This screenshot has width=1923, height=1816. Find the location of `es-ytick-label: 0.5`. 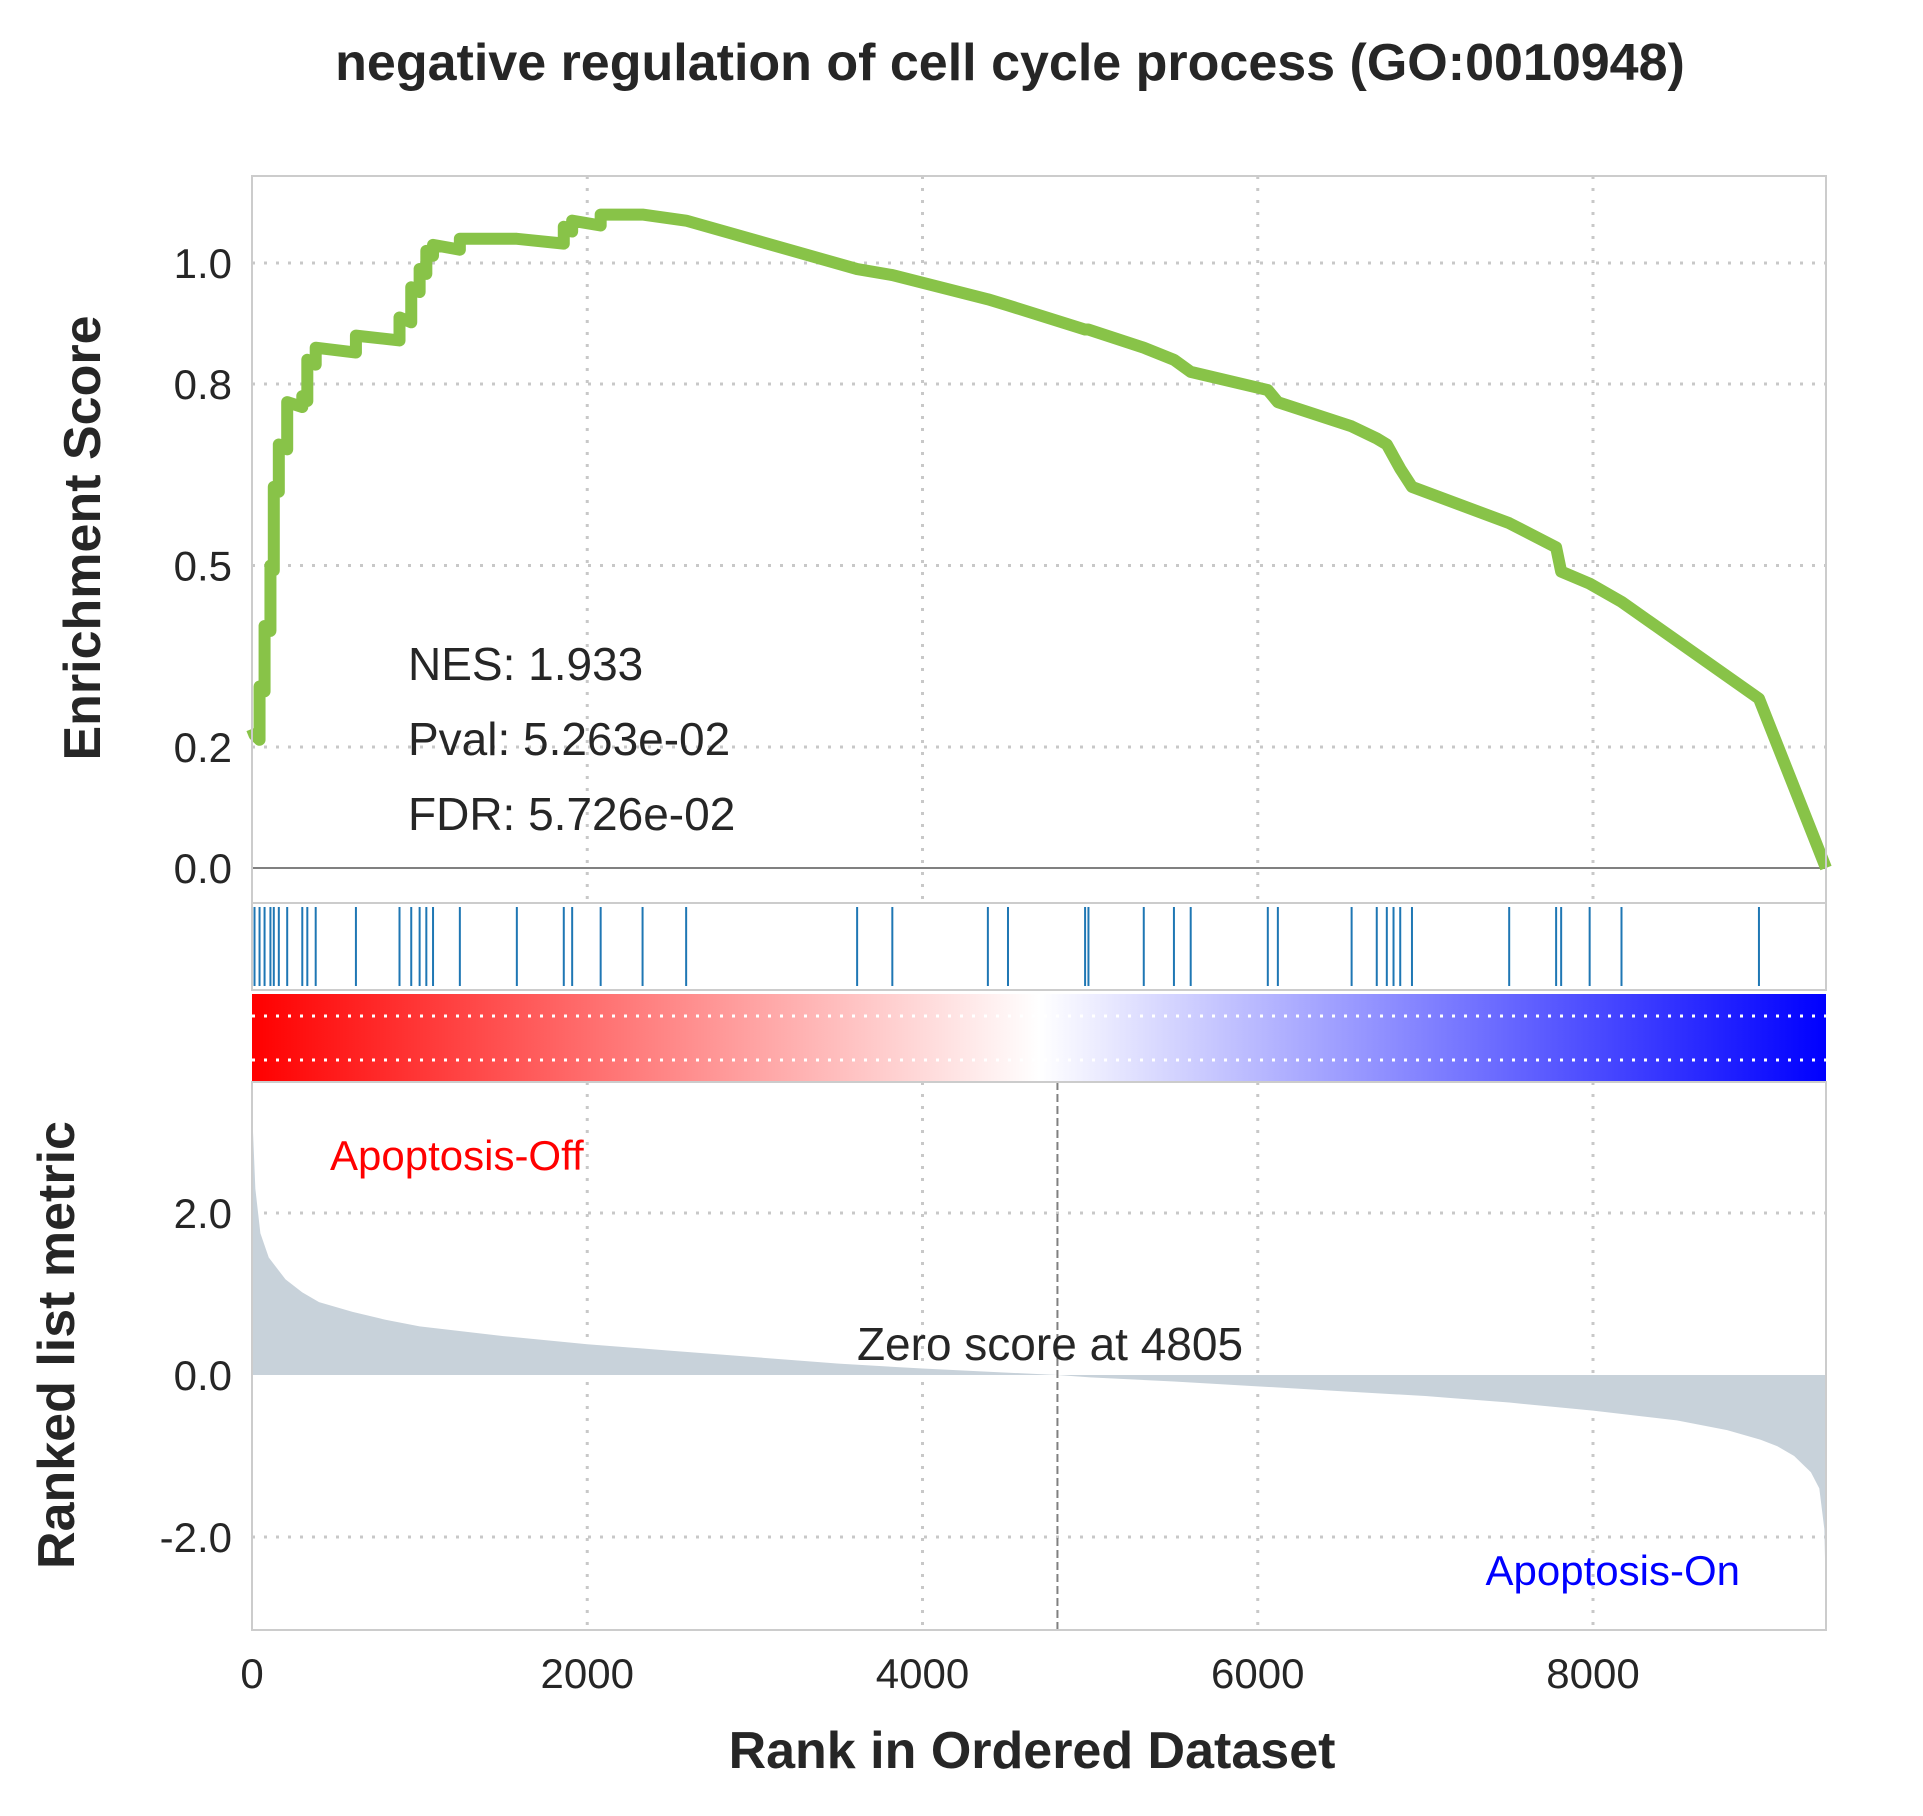

es-ytick-label: 0.5 is located at coordinates (203, 566).